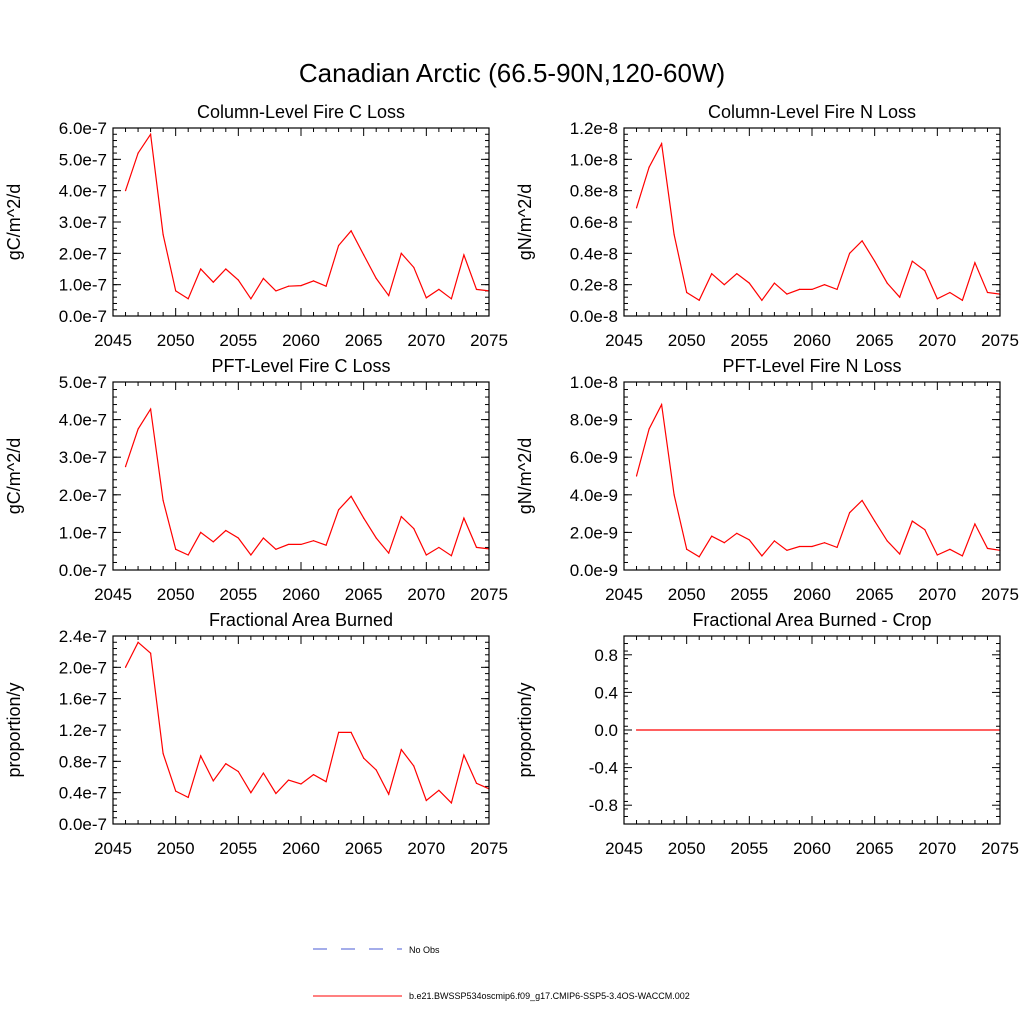  I want to click on y-tick-label: 0.4, so click(606, 692).